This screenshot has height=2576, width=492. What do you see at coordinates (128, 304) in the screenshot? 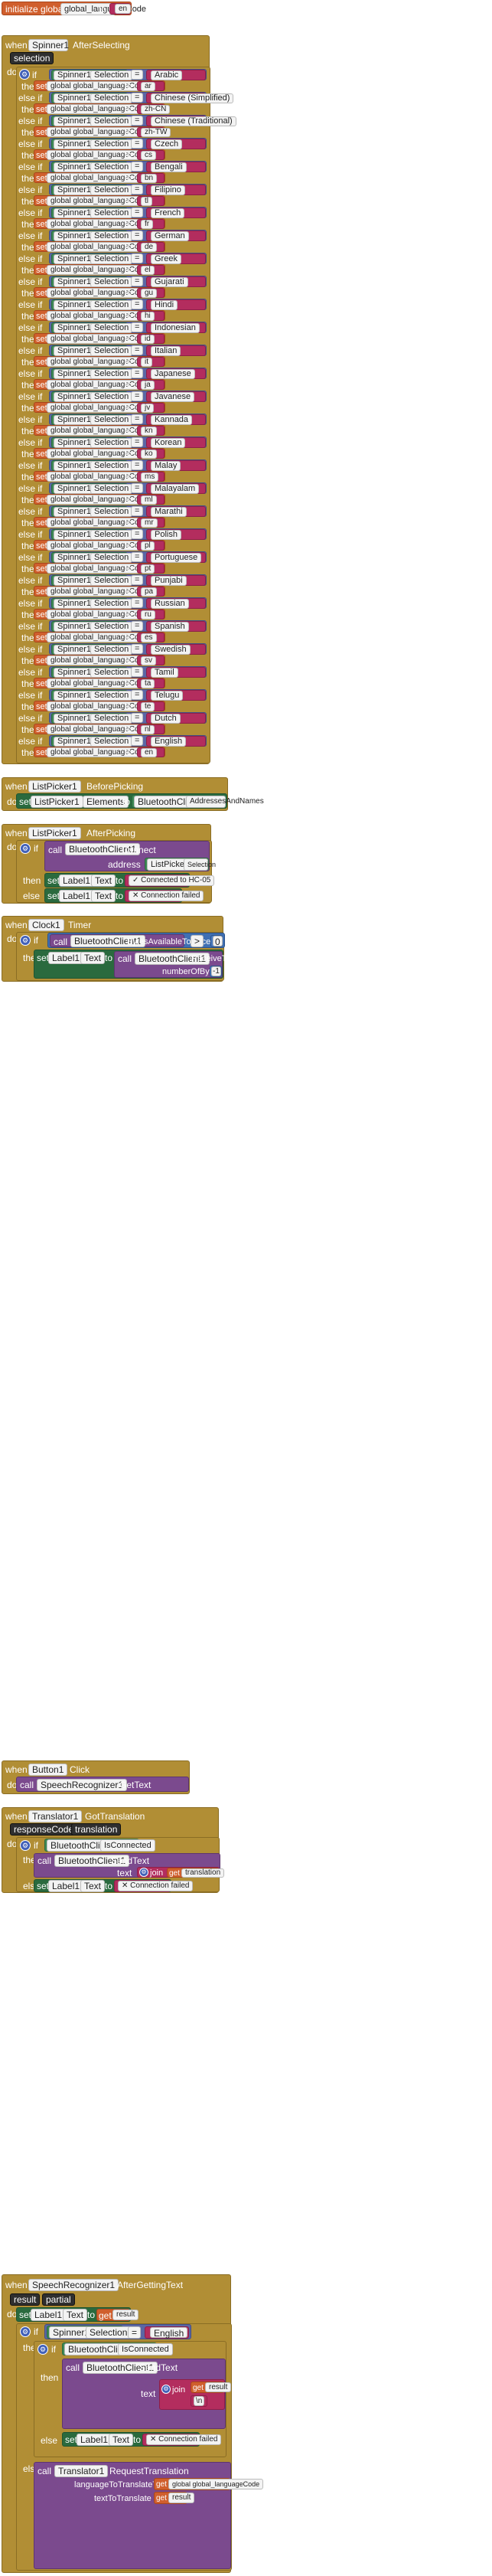
I see `compare-block: Spinner1 Selection = Hindi` at bounding box center [128, 304].